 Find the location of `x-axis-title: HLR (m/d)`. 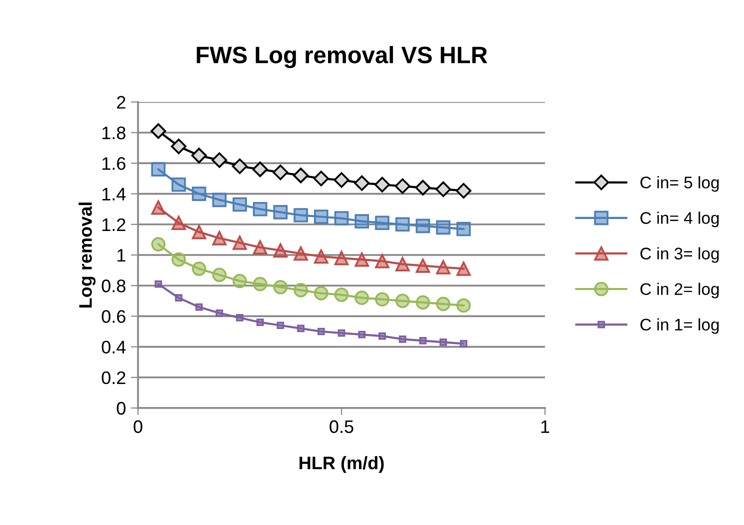

x-axis-title: HLR (m/d) is located at coordinates (342, 464).